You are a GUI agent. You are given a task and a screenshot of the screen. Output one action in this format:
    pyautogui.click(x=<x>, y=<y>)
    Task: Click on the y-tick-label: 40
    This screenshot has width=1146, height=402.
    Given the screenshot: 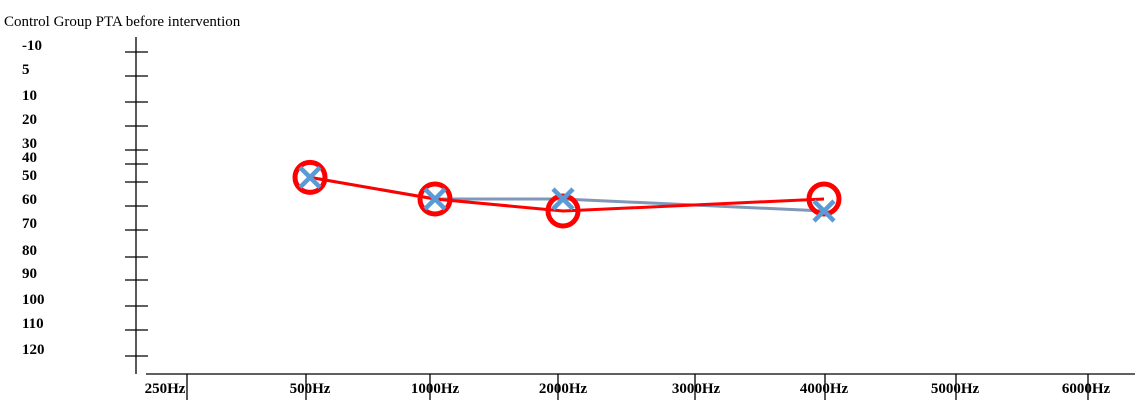 What is the action you would take?
    pyautogui.click(x=29, y=158)
    